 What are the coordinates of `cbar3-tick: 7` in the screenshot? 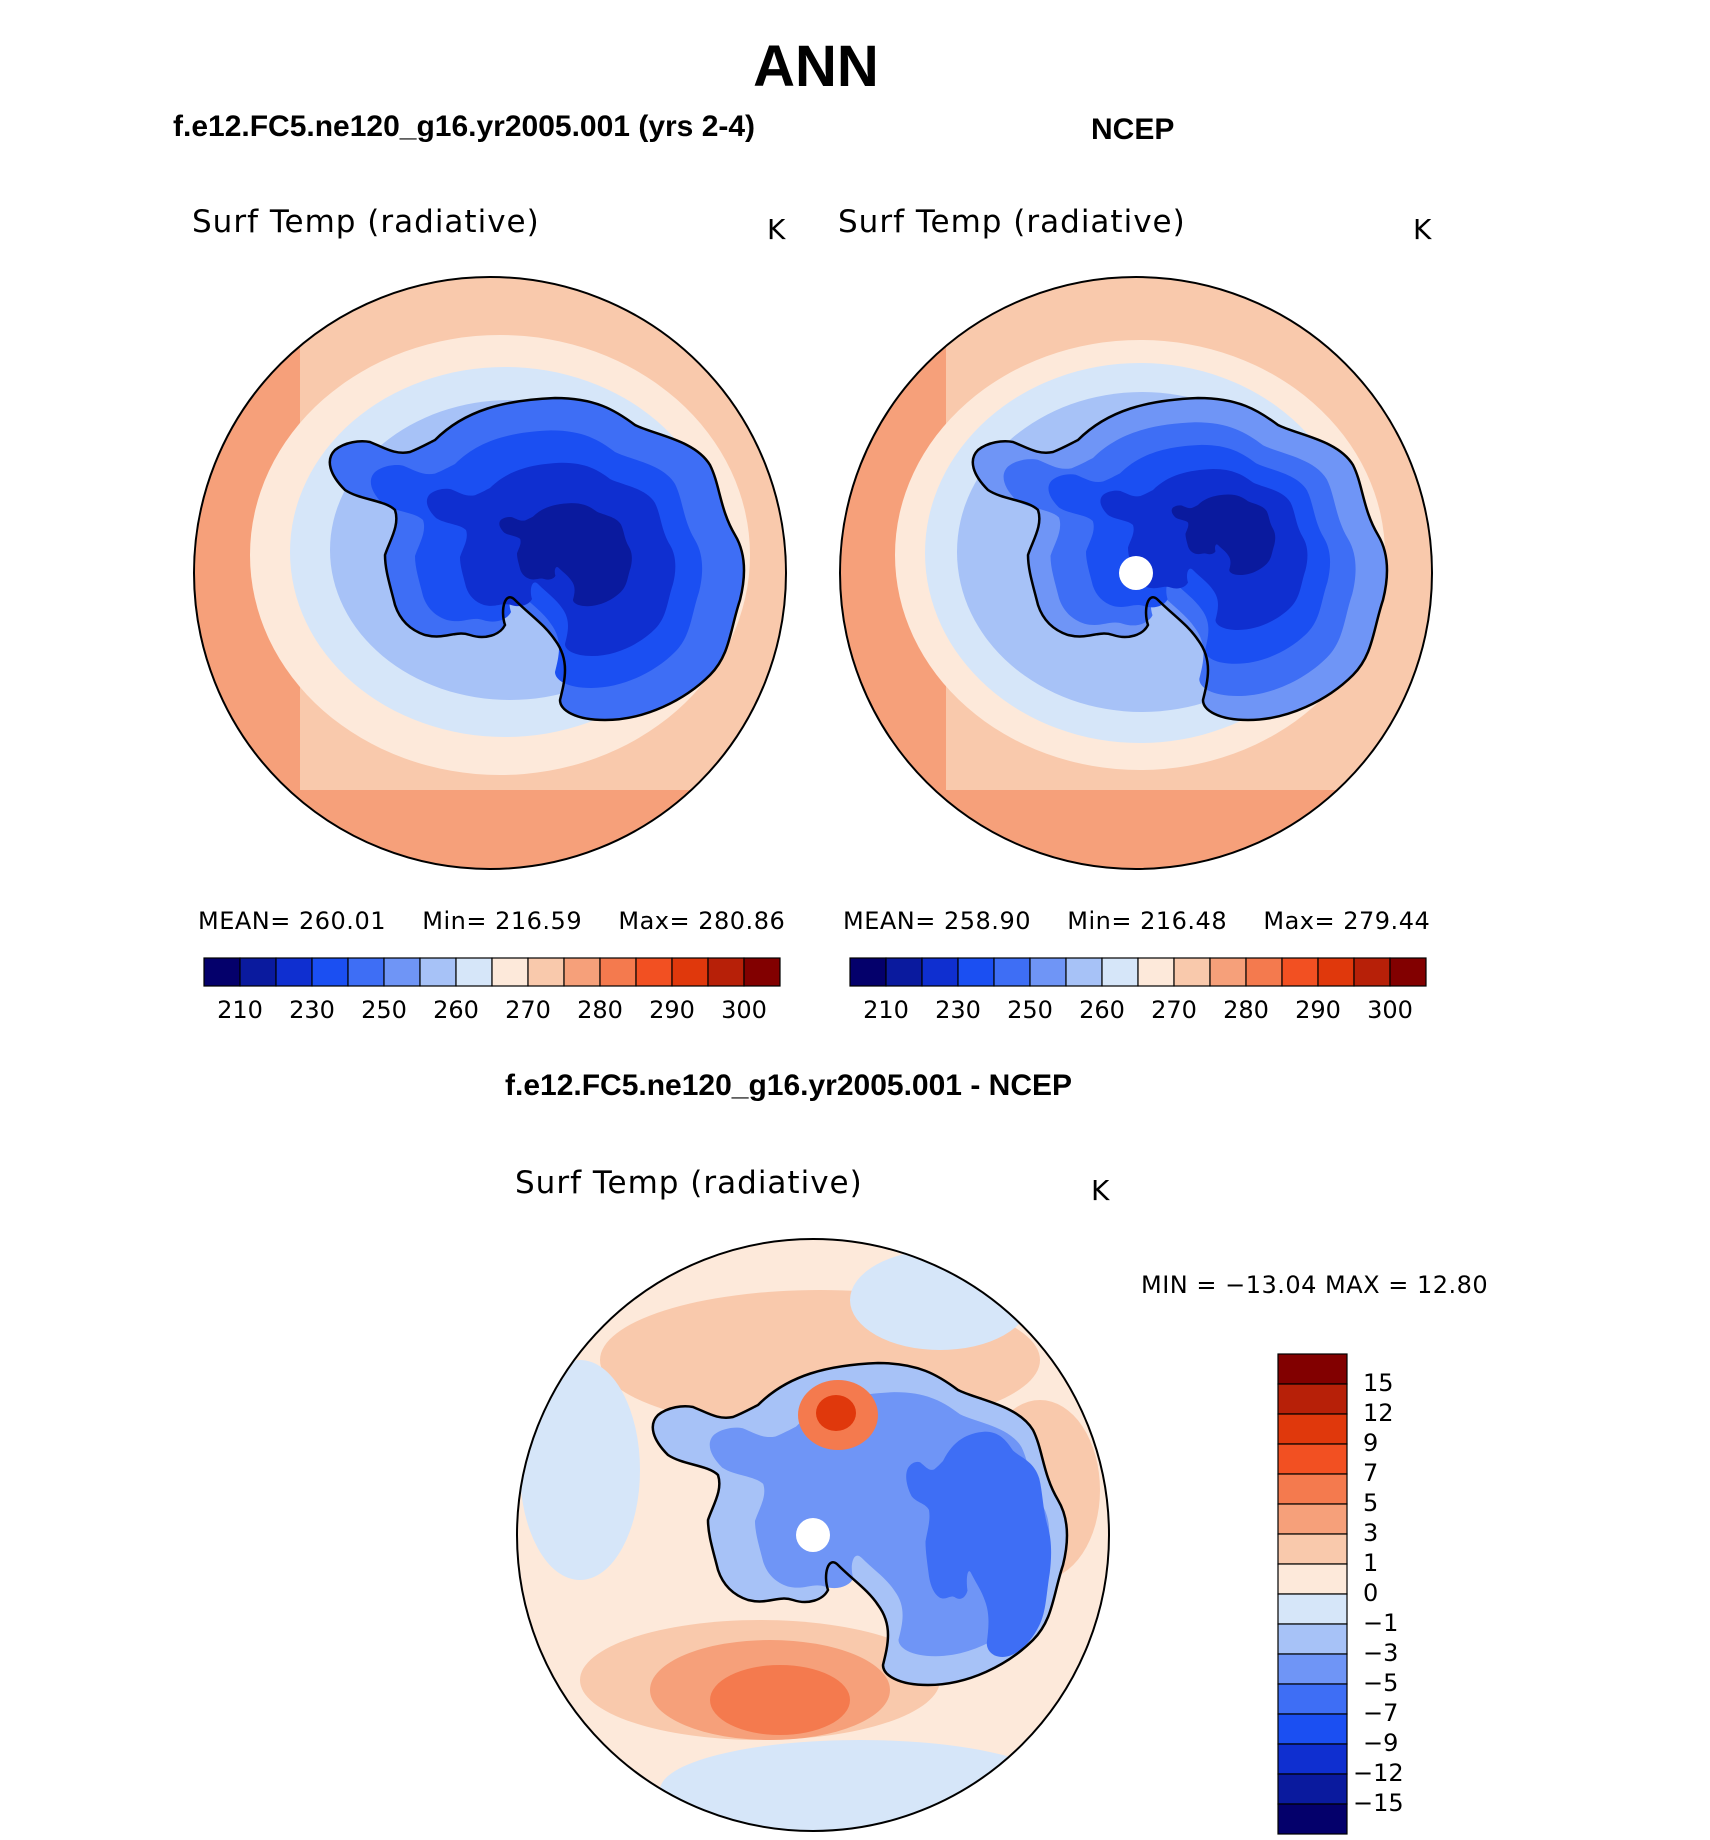 It's located at (1371, 1473).